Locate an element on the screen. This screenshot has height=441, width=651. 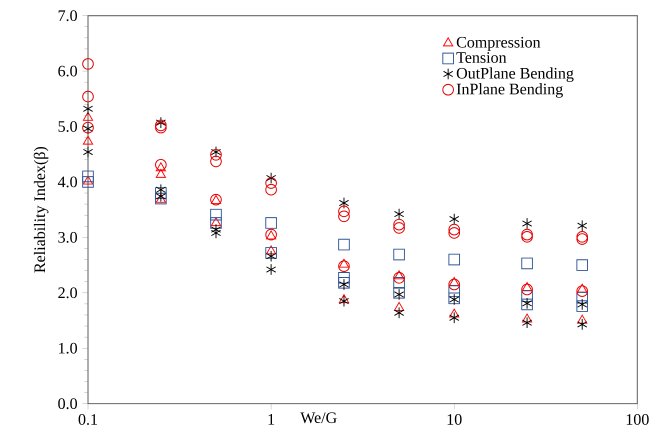
y-tick-label: 0.0 is located at coordinates (67, 404).